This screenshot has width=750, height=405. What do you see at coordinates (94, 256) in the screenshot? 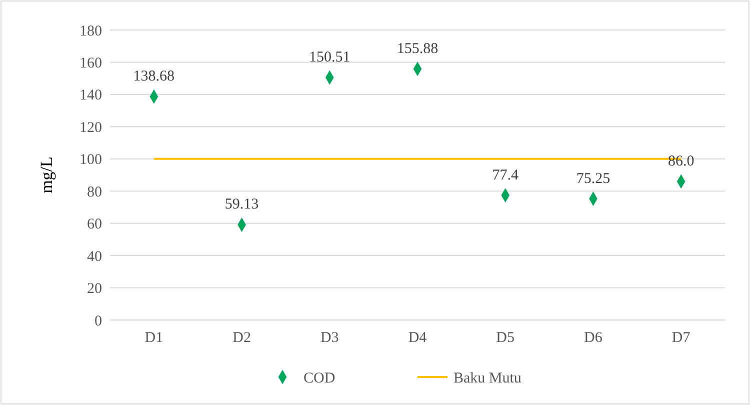
I see `y-tick-label: 40` at bounding box center [94, 256].